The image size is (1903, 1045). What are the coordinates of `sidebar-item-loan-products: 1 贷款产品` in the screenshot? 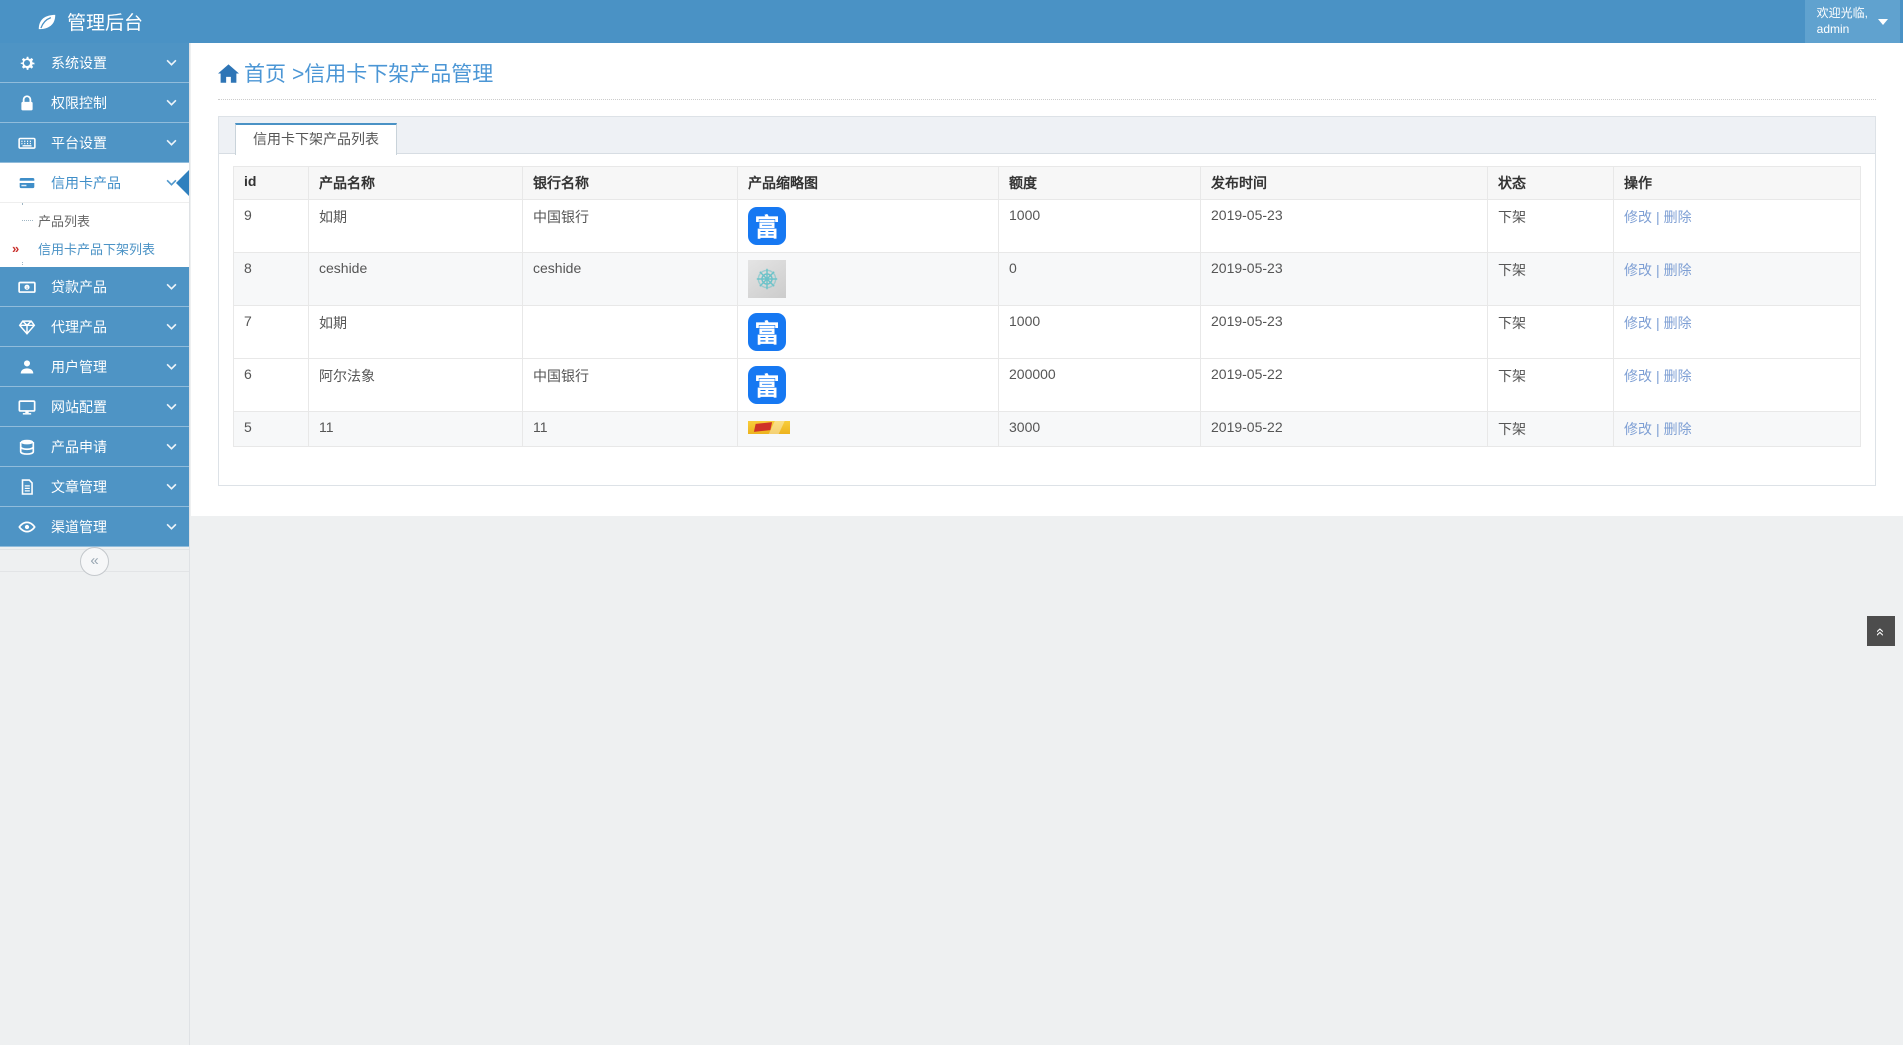 It's located at (94, 287).